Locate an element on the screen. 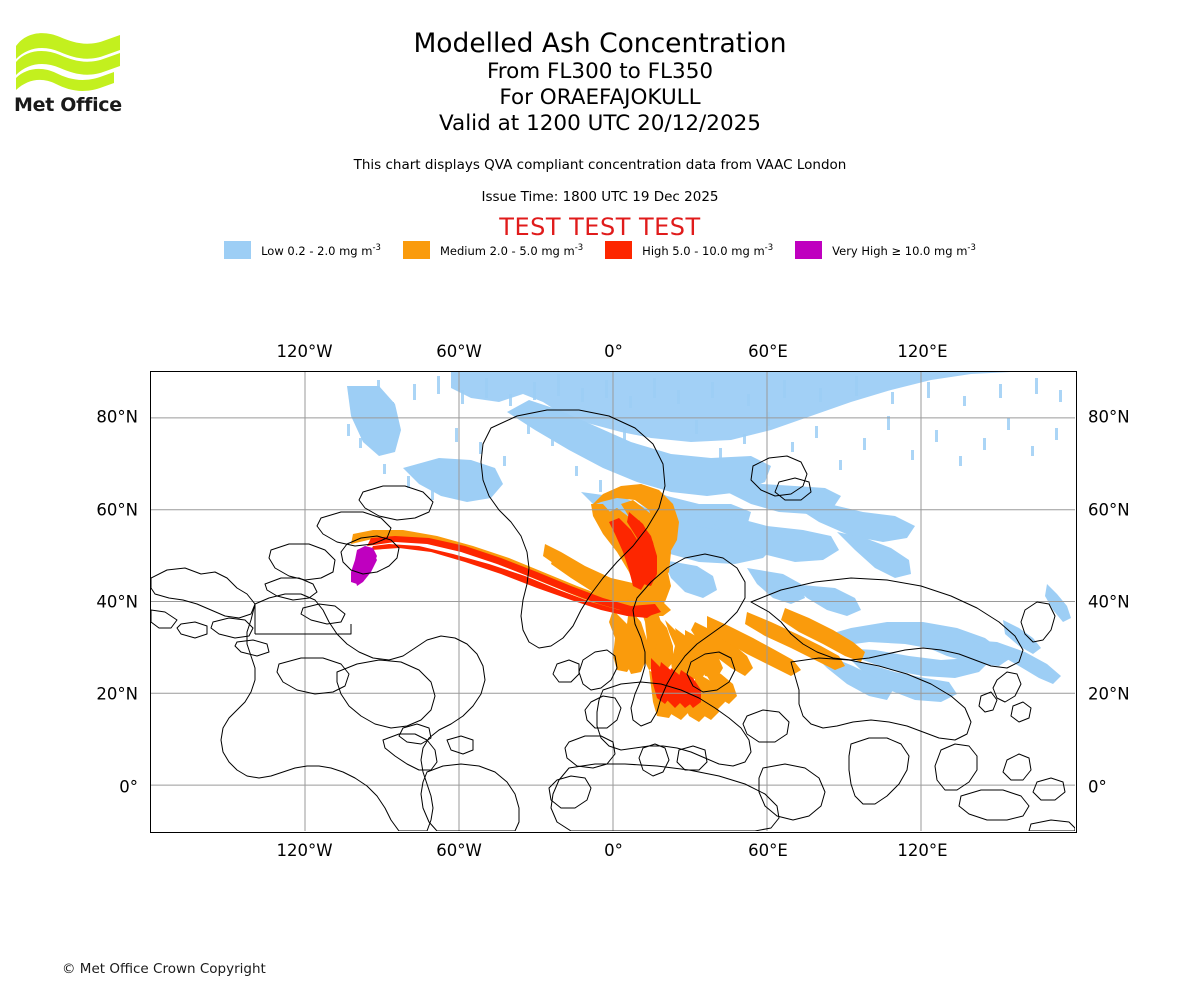  lon-label-bottom-60w: 60°W is located at coordinates (459, 850).